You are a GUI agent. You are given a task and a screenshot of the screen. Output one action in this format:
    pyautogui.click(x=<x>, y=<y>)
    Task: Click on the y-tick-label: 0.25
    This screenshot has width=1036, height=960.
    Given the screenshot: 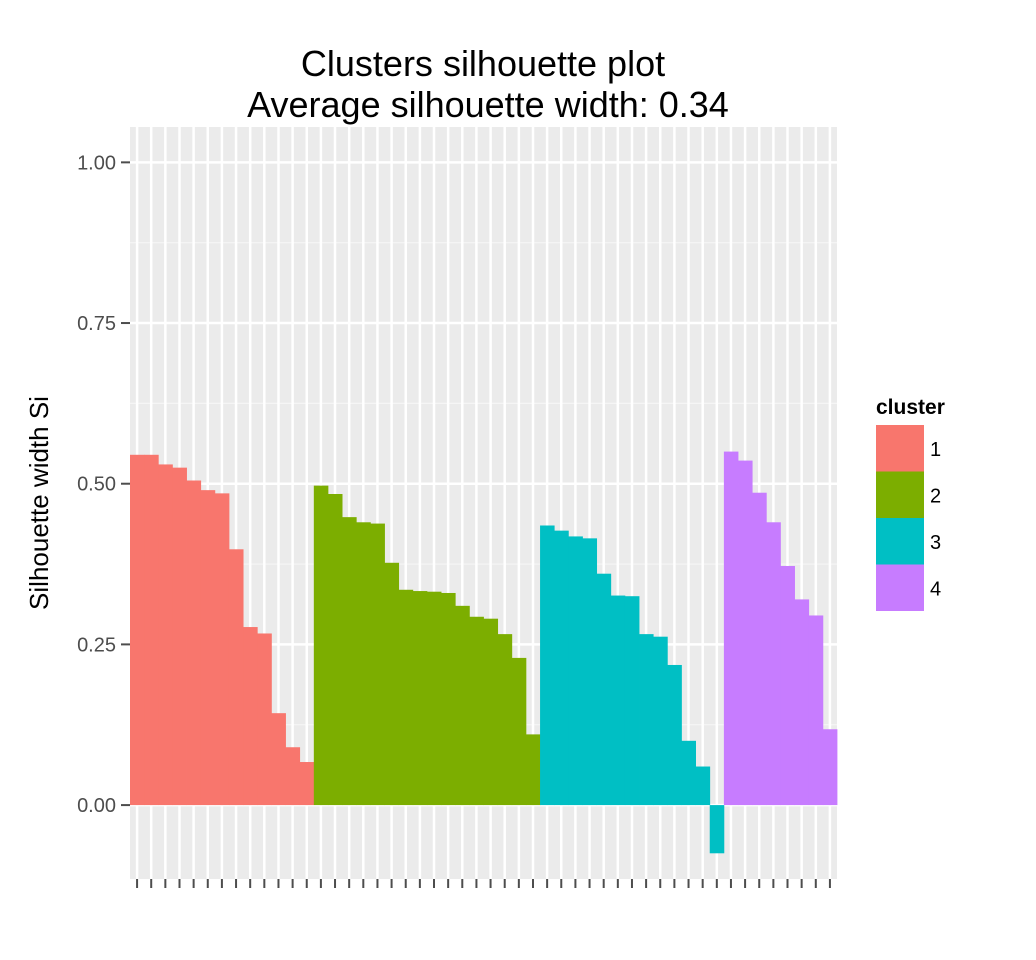 What is the action you would take?
    pyautogui.click(x=96, y=645)
    